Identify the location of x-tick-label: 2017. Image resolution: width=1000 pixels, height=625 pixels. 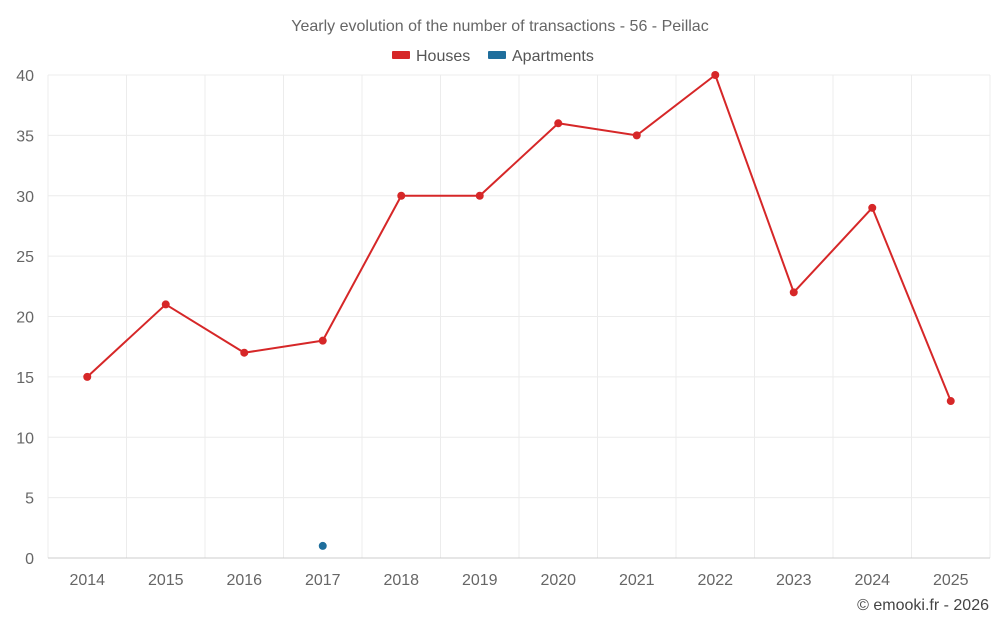
(323, 580).